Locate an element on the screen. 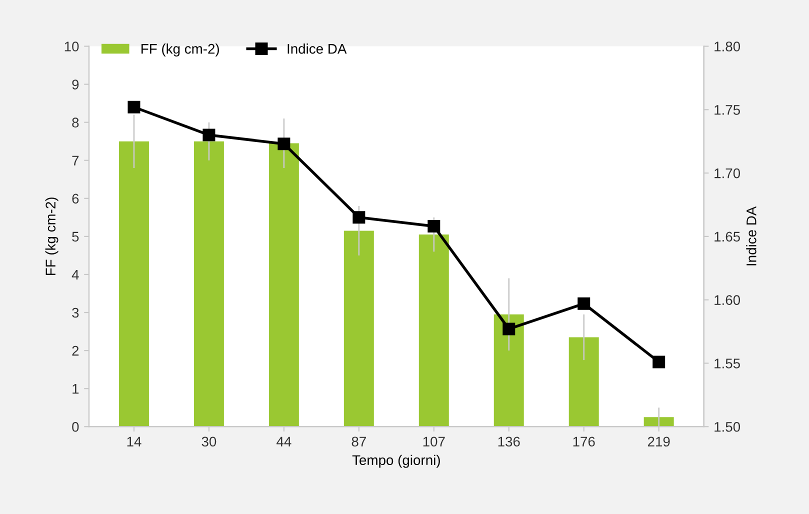 This screenshot has height=514, width=809. x-tick-label: 87 is located at coordinates (359, 441).